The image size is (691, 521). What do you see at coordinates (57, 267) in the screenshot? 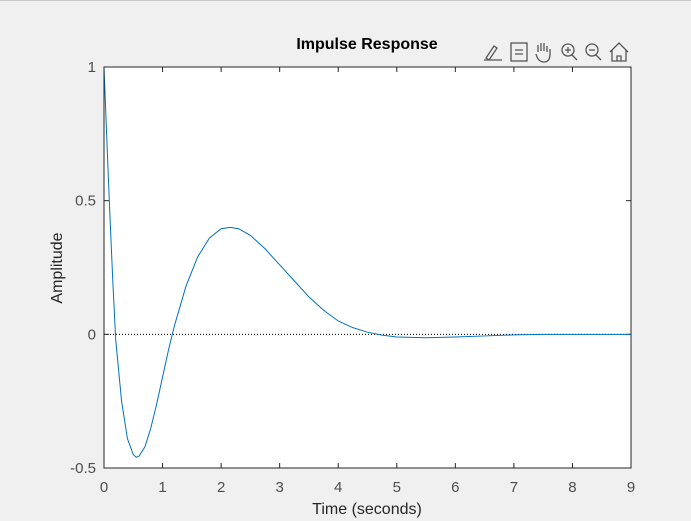
I see `y-axis-label: Amplitude` at bounding box center [57, 267].